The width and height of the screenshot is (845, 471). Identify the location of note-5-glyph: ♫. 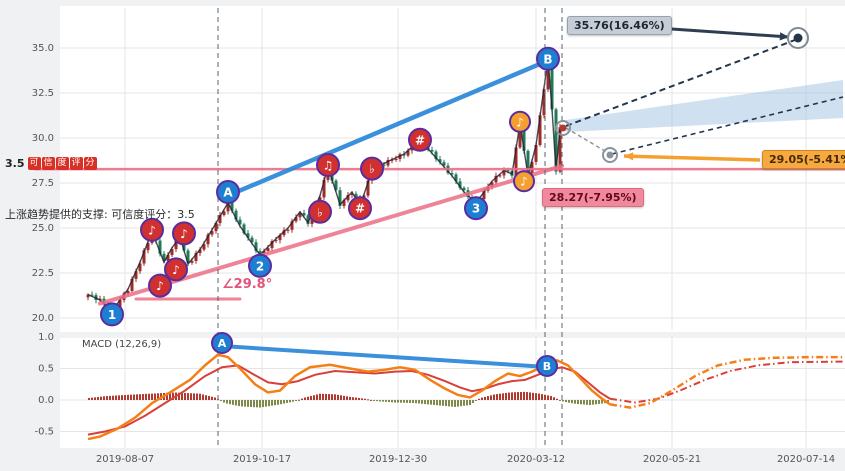
(328, 166).